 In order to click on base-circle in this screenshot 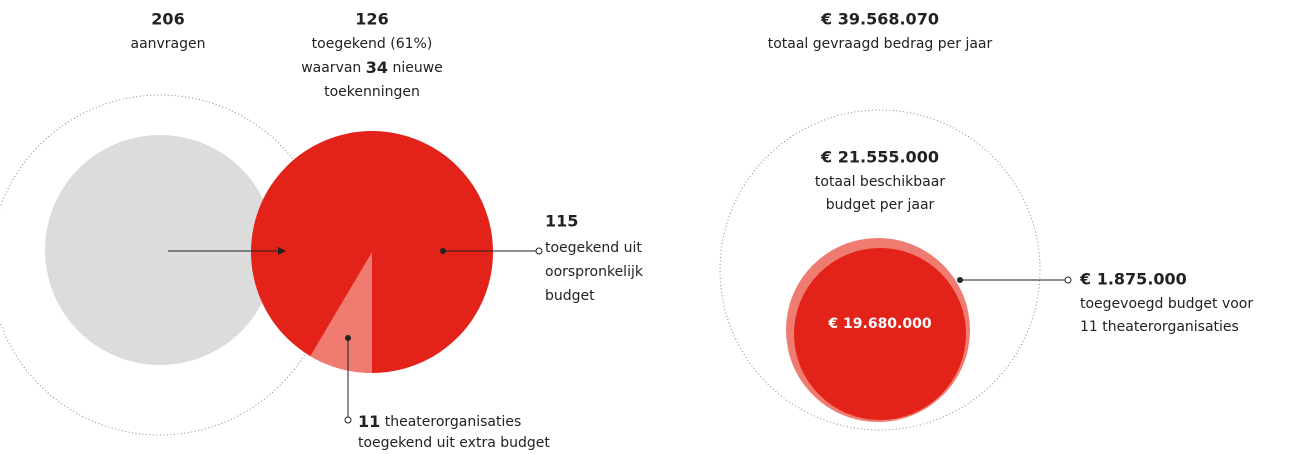, I will do `click(880, 334)`.